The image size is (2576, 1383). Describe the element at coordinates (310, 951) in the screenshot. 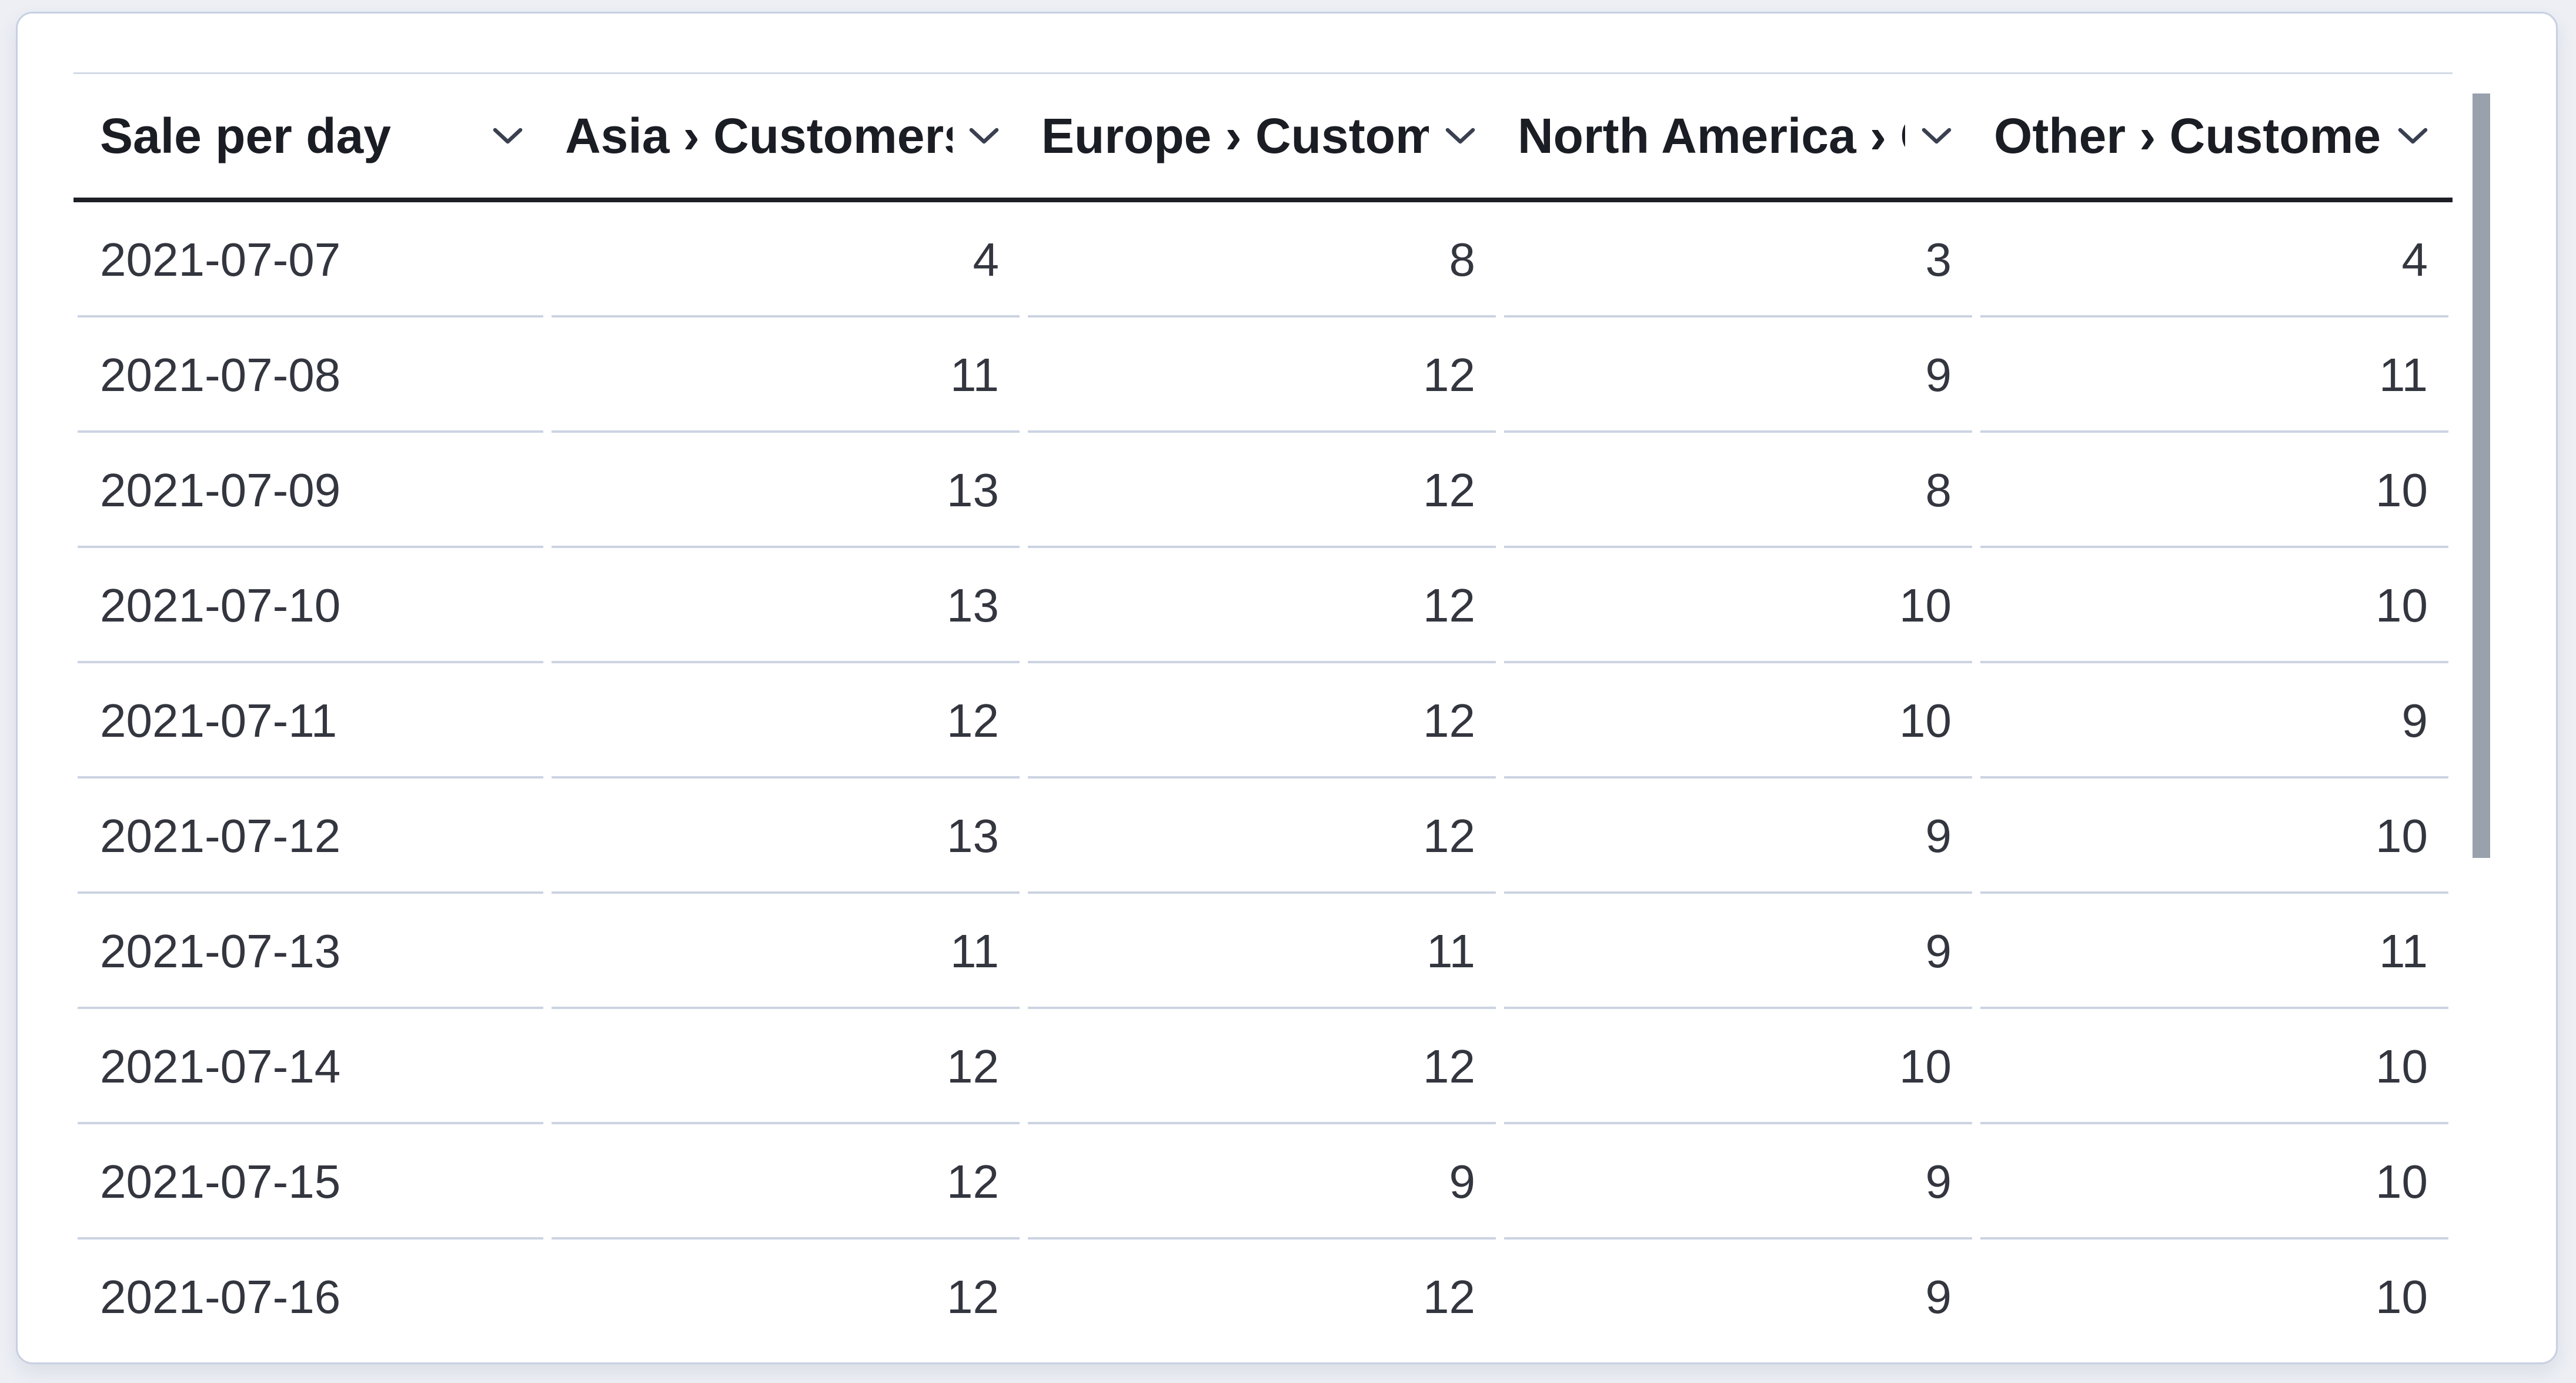

I see `cell-date: 2021-07-13` at that location.